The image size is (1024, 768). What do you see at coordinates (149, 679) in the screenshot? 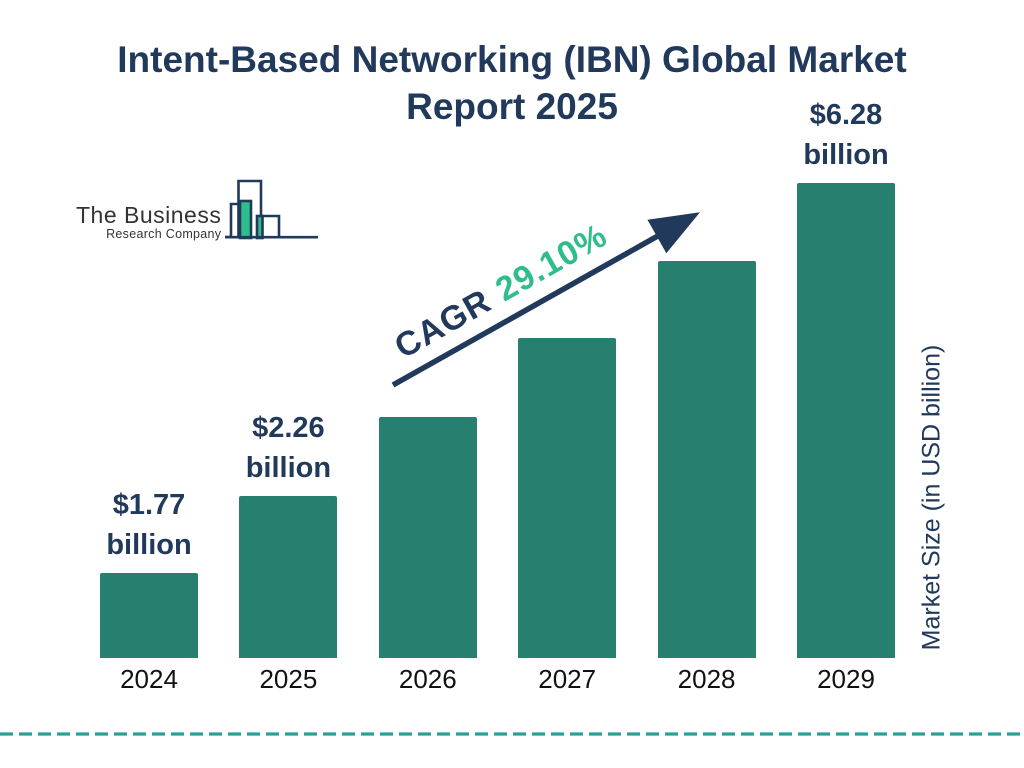
I see `year-label-2024: 2024` at bounding box center [149, 679].